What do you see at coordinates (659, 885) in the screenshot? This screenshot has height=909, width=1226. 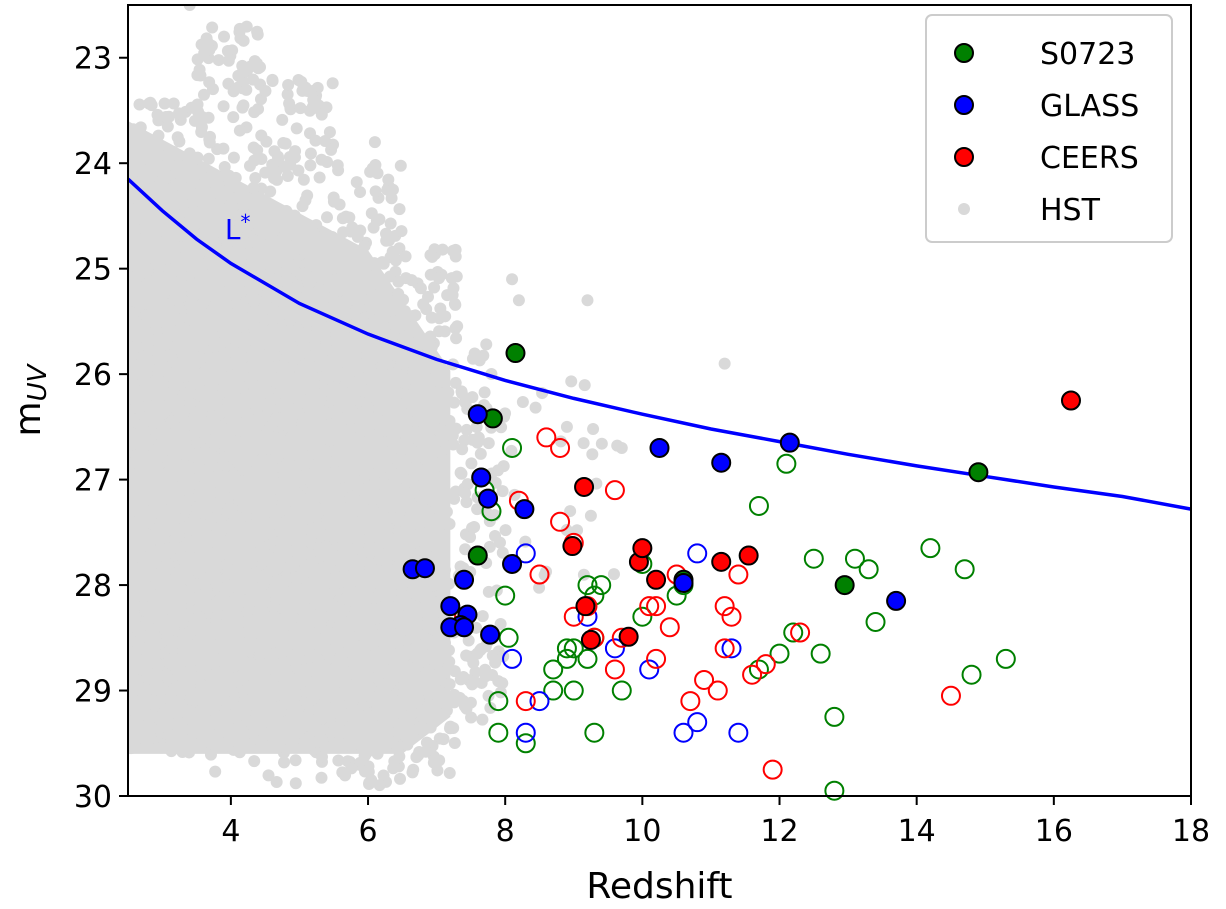 I see `x-axis-title: Redshift` at bounding box center [659, 885].